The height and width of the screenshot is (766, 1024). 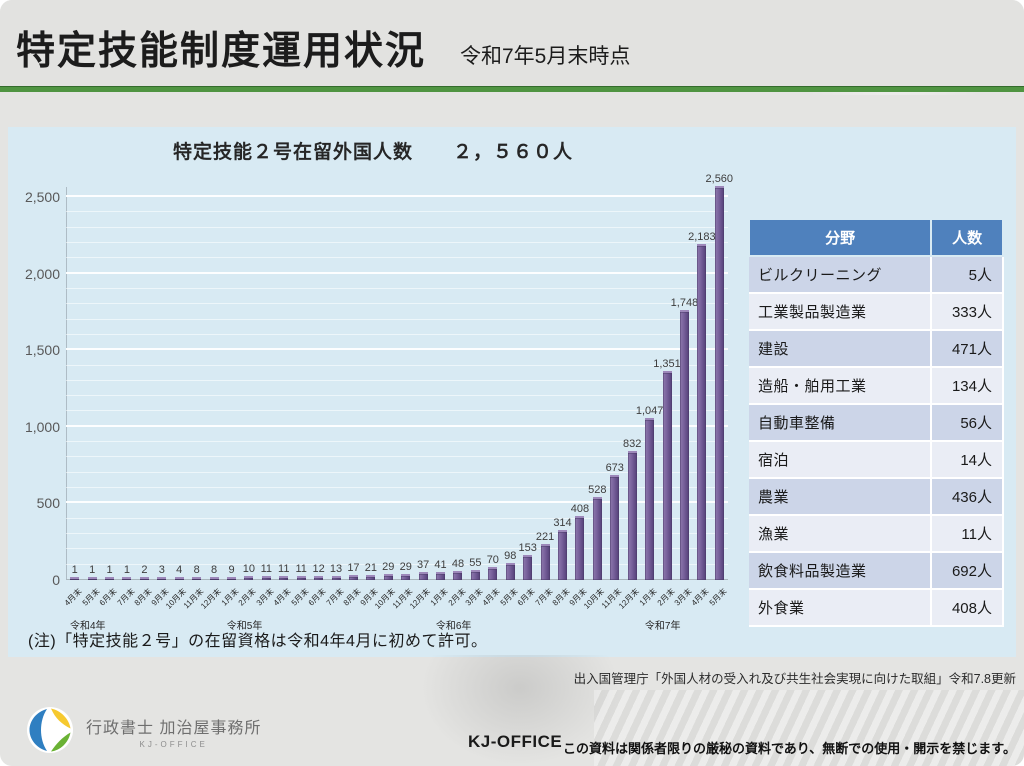 What do you see at coordinates (794, 679) in the screenshot?
I see `source-citation: 出入国管理庁「外国人材の受入れ及び共生社会実現に向けた取組」令和7.8更新` at bounding box center [794, 679].